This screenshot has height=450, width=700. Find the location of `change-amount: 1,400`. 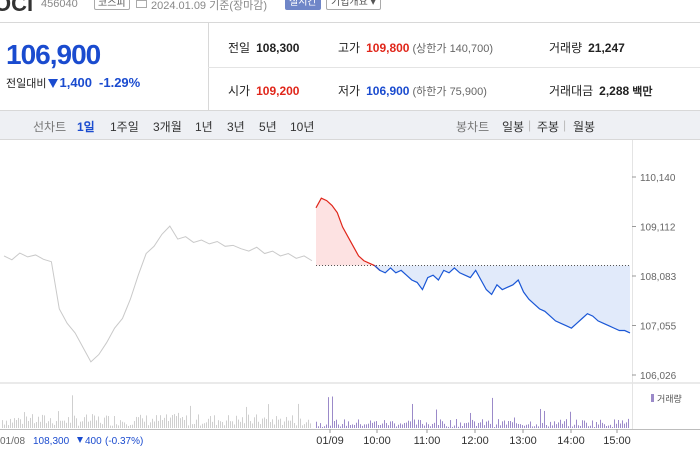

change-amount: 1,400 is located at coordinates (76, 82).